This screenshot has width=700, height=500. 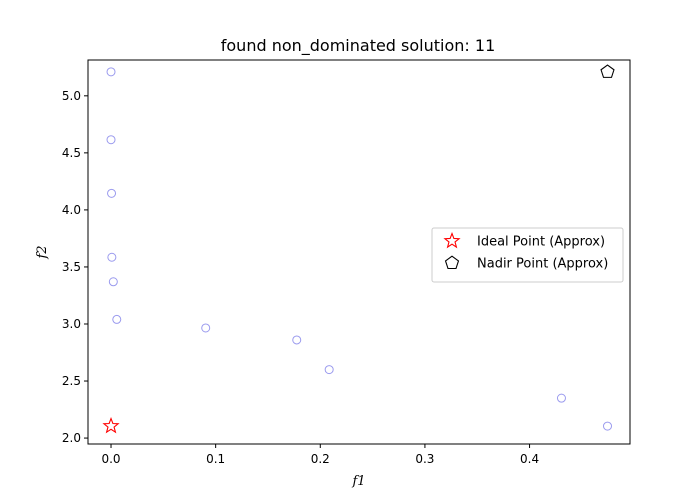 I want to click on y-tick-label: 3.5, so click(x=71, y=267).